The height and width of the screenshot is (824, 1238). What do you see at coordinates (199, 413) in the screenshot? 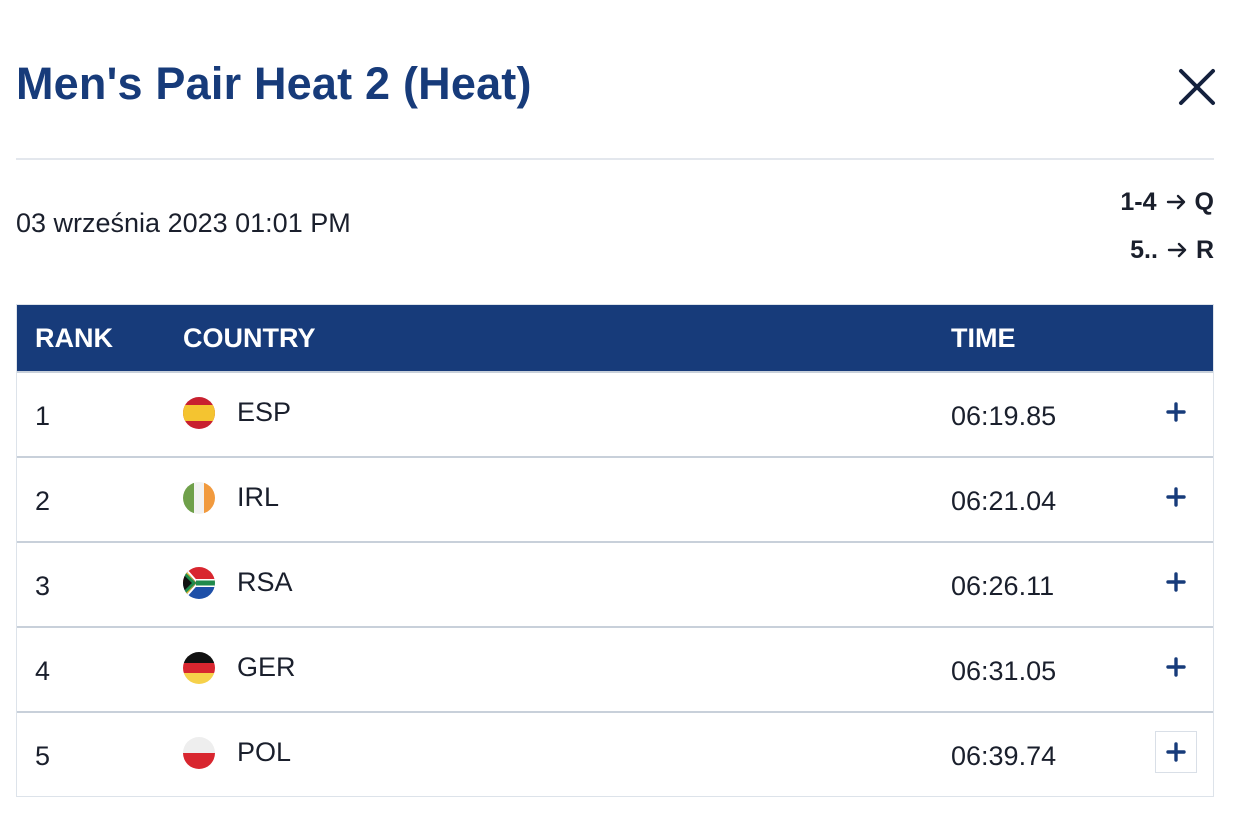
I see `spain-flag-icon` at bounding box center [199, 413].